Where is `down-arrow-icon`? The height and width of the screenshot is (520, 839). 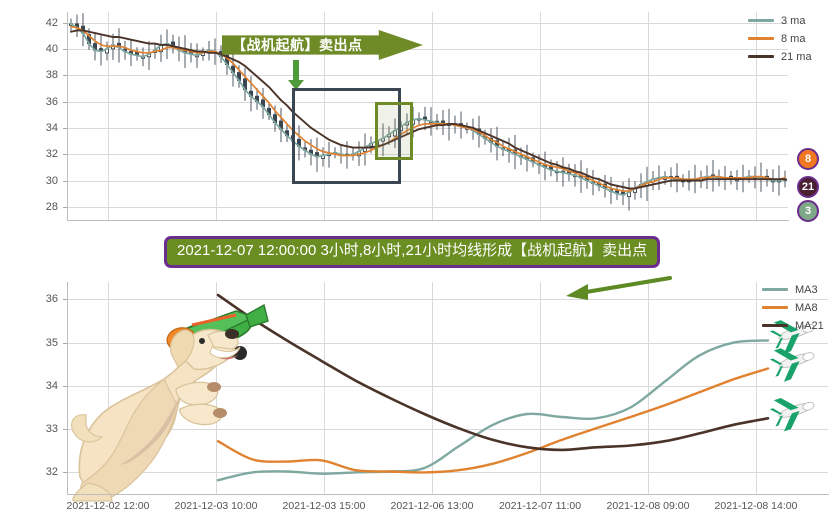 down-arrow-icon is located at coordinates (296, 75).